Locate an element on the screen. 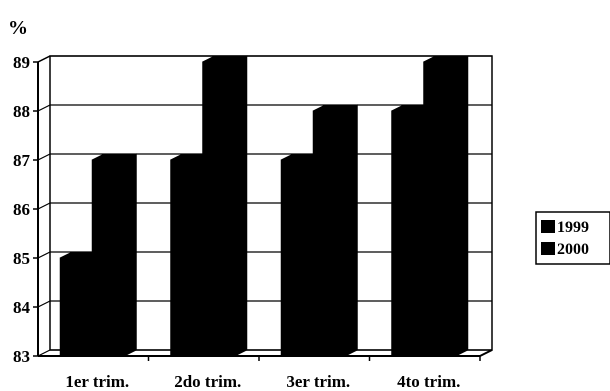  x-tick-label: 1er trim. is located at coordinates (97, 381).